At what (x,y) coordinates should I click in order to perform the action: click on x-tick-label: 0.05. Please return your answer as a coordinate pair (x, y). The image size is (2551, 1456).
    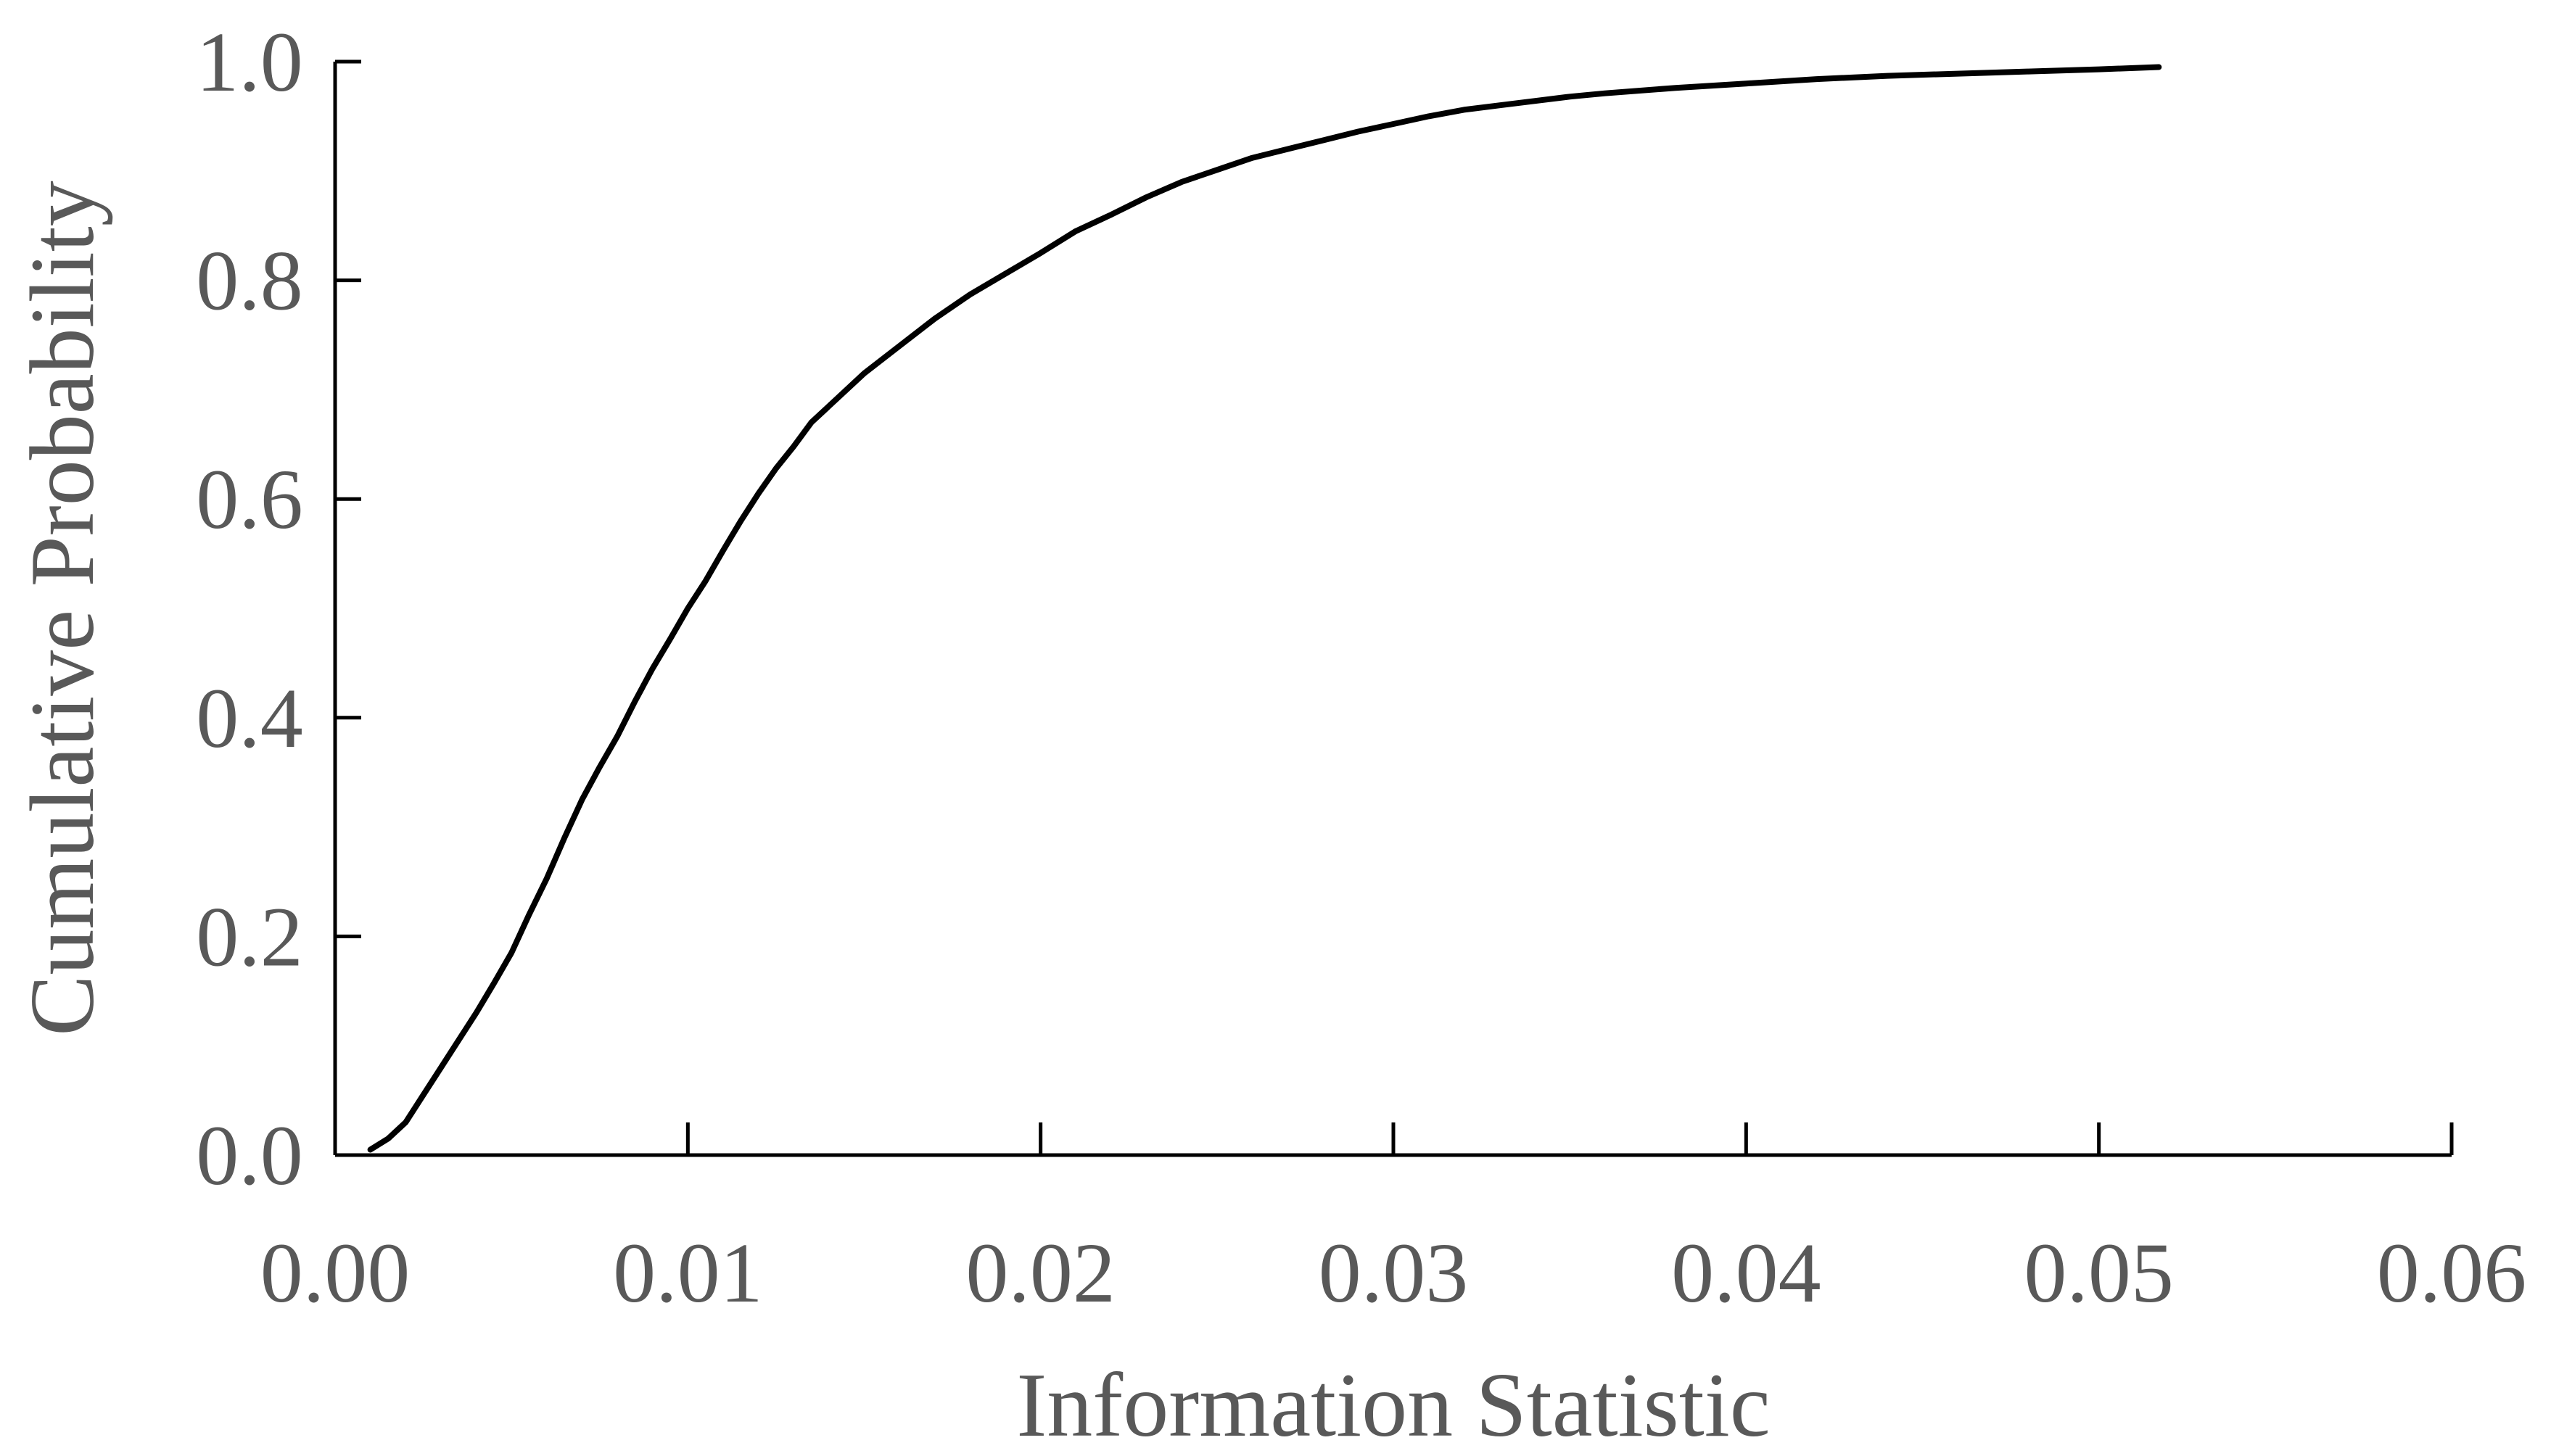
    Looking at the image, I should click on (2099, 1272).